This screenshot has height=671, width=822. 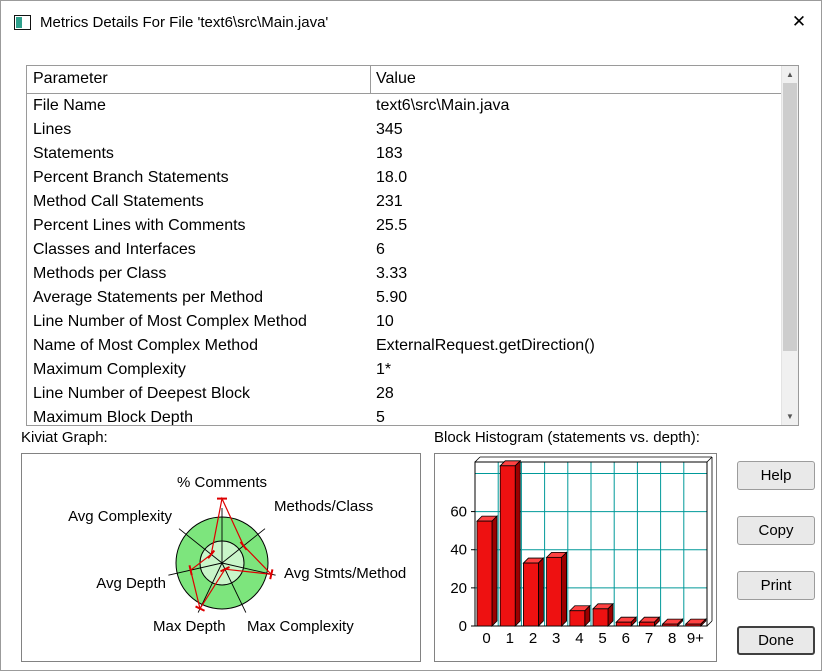 What do you see at coordinates (776, 530) in the screenshot?
I see `copy-button: Copy` at bounding box center [776, 530].